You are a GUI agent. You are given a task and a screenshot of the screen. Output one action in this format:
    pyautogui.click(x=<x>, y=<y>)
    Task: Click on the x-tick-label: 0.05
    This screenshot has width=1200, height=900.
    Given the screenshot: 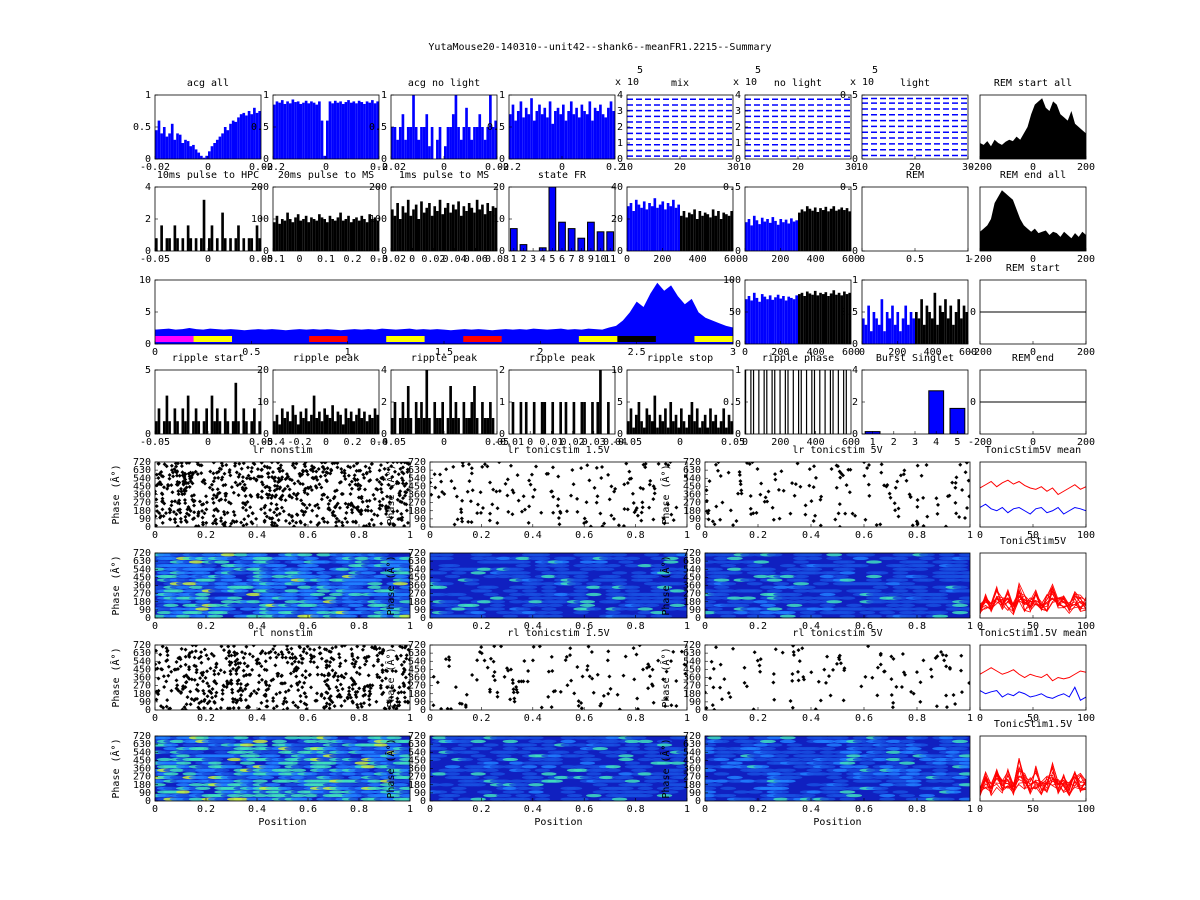 What is the action you would take?
    pyautogui.click(x=261, y=442)
    